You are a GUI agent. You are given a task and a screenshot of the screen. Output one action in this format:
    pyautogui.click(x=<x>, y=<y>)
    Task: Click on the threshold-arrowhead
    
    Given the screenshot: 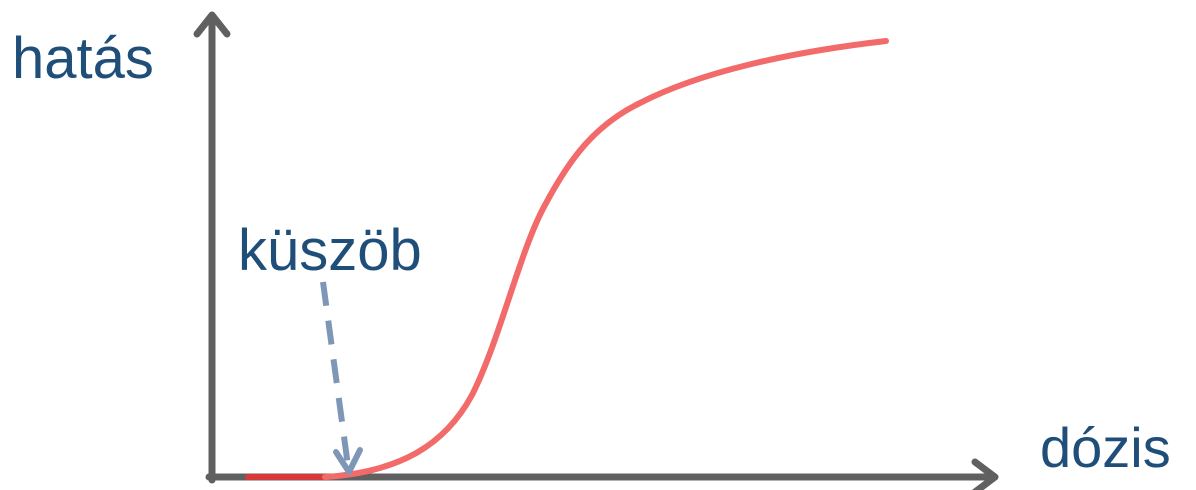 What is the action you would take?
    pyautogui.click(x=348, y=461)
    